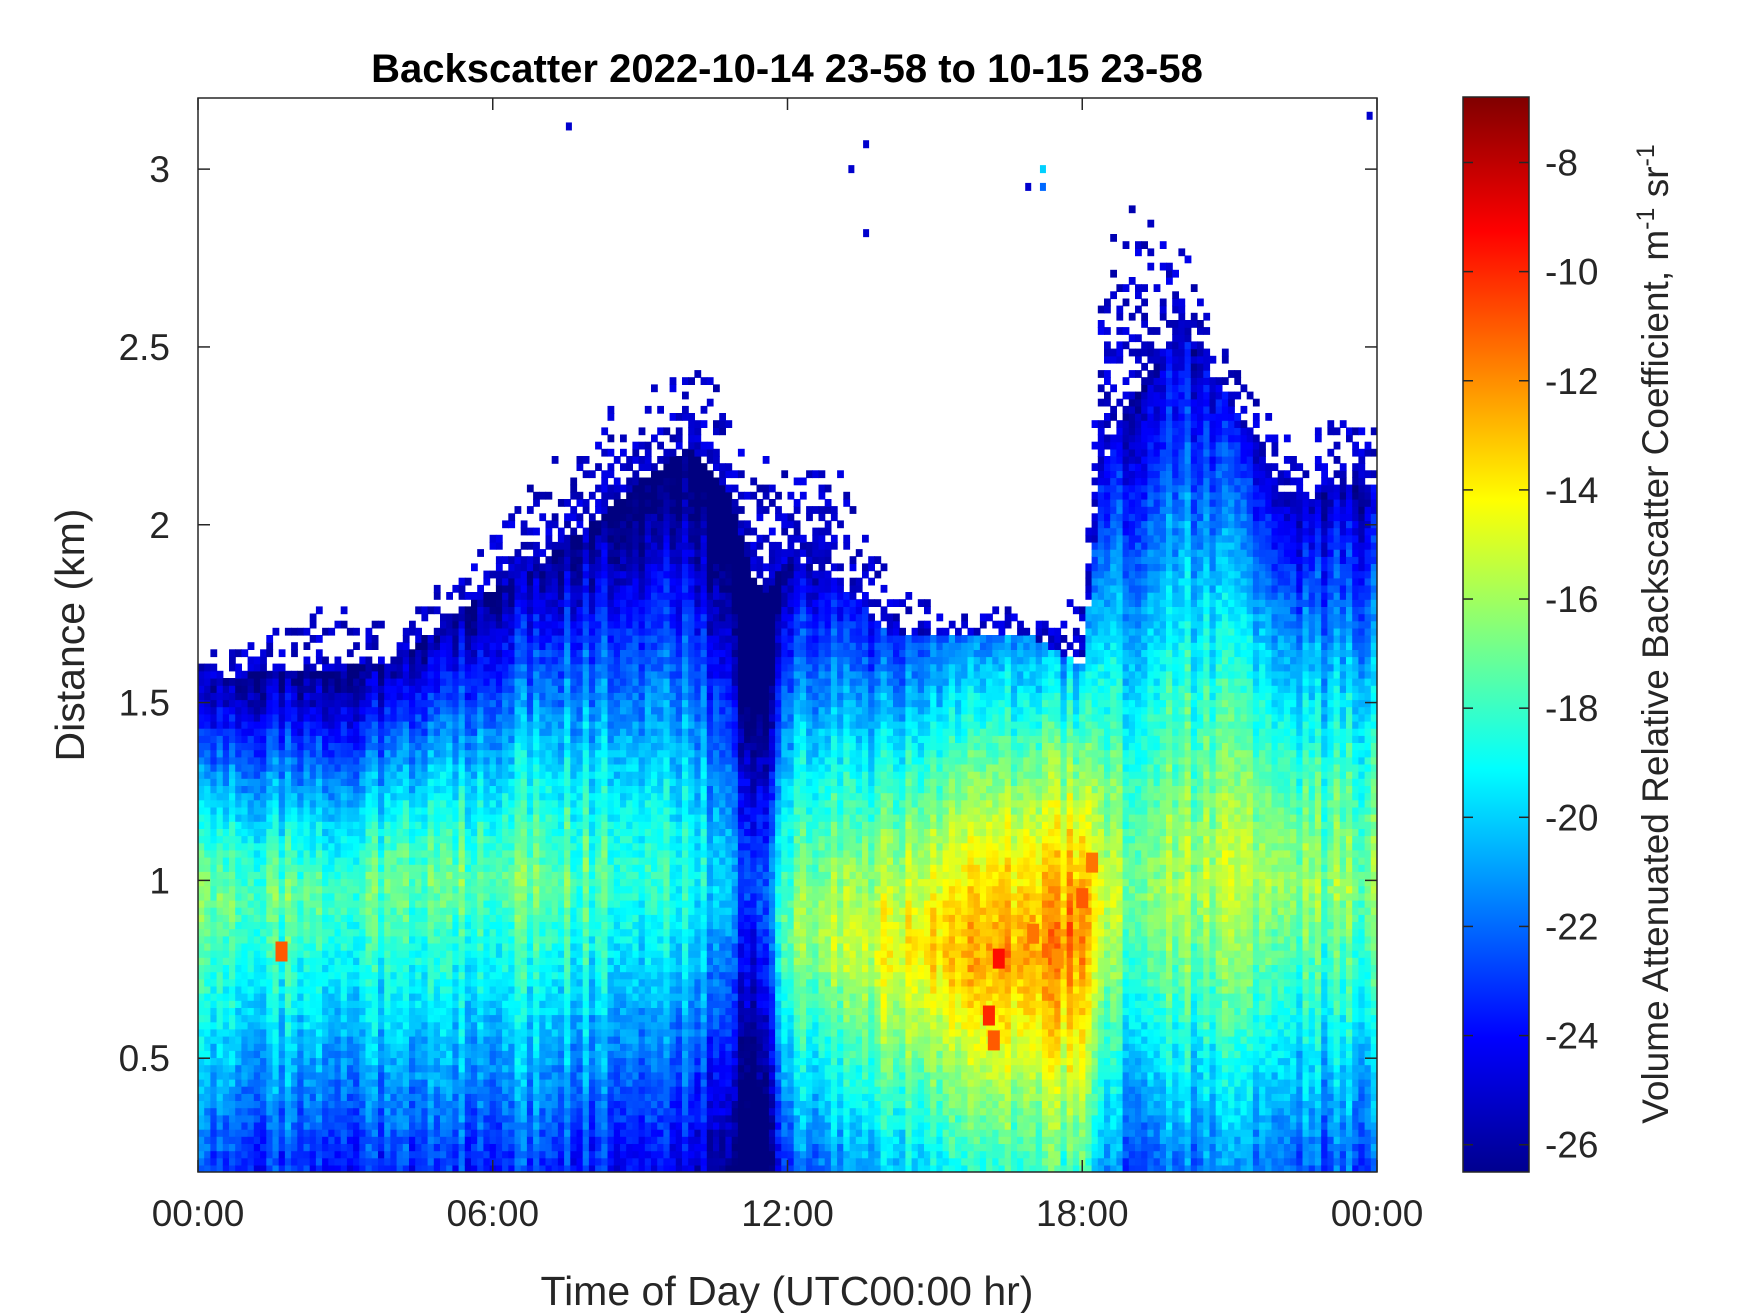  Describe the element at coordinates (1571, 708) in the screenshot. I see `colorbar-tick-label: -18` at that location.